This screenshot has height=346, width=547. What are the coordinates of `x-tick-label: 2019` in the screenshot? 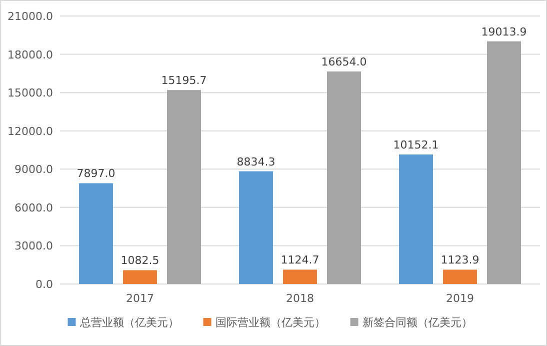 It's located at (460, 298).